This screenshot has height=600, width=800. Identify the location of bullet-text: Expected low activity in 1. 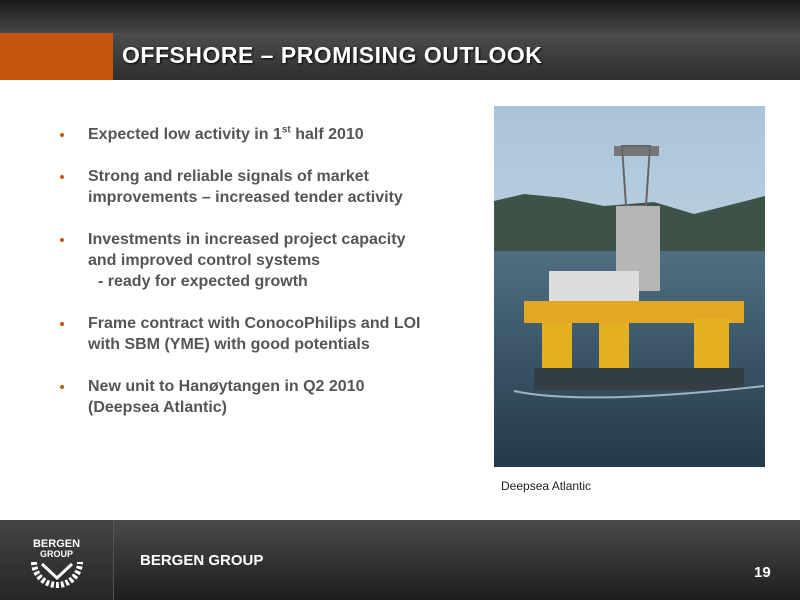
(185, 134).